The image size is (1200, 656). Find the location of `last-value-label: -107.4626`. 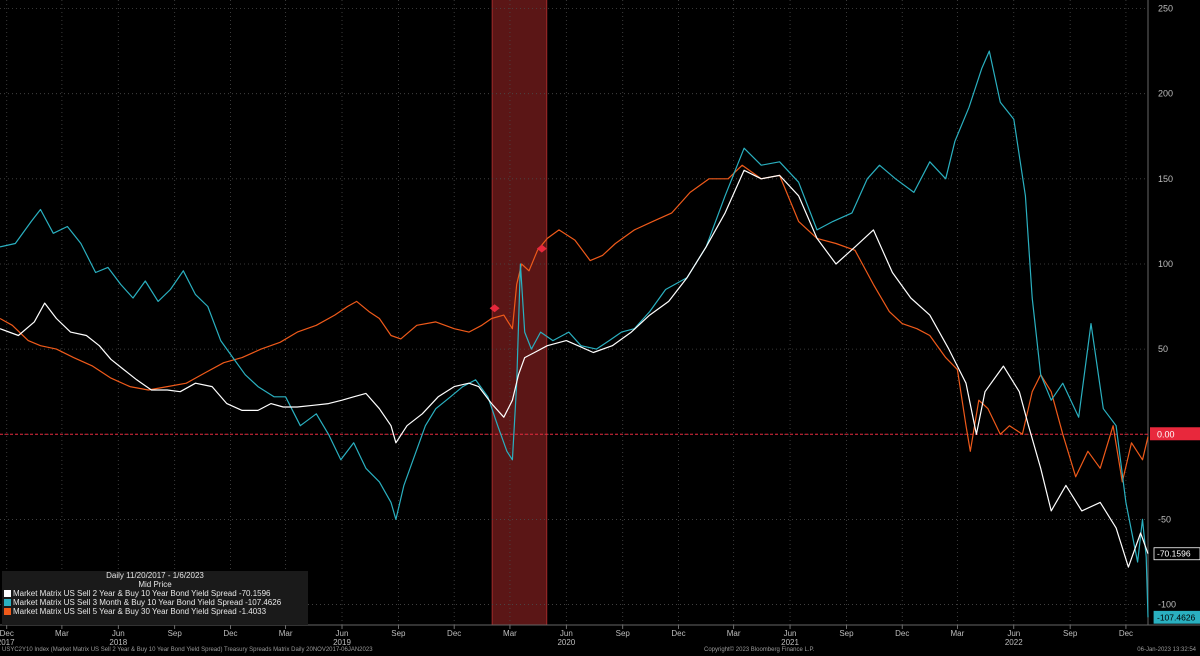

last-value-label: -107.4626 is located at coordinates (1176, 617).